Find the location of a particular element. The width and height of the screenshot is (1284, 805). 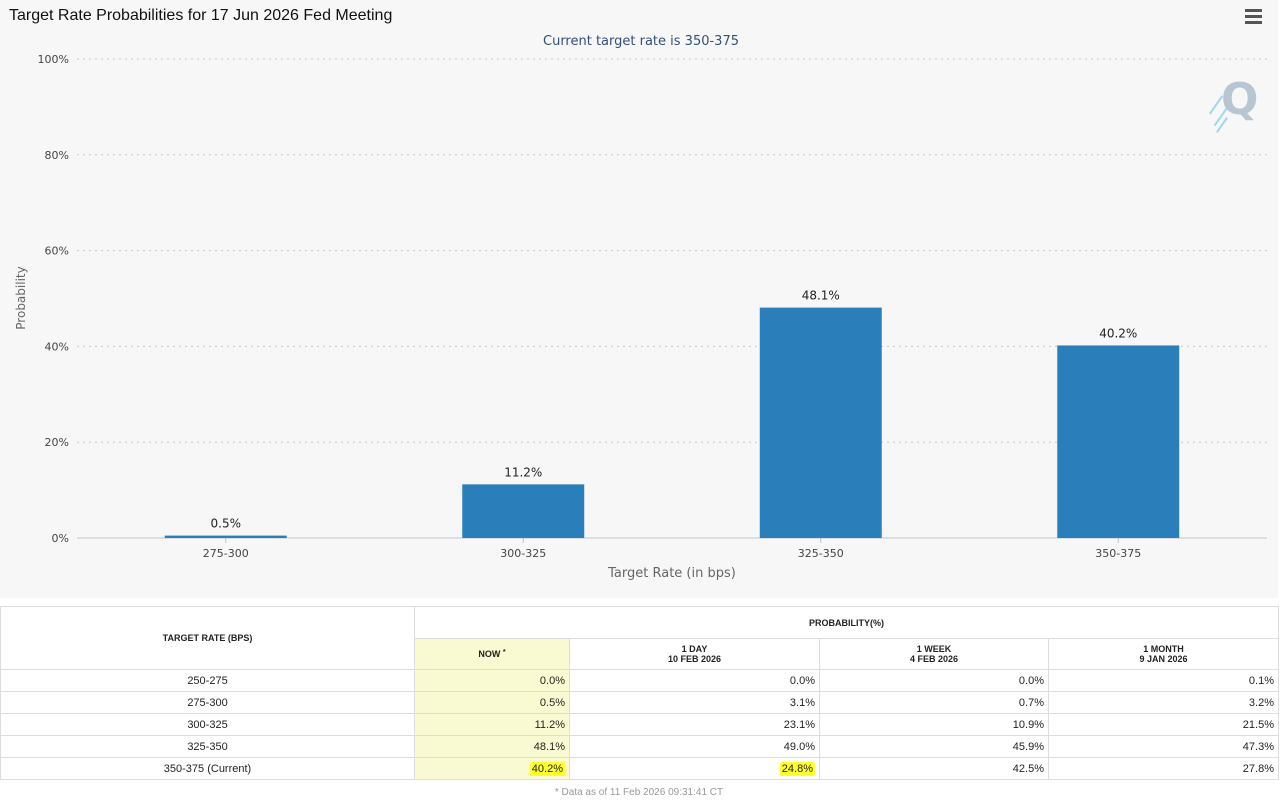

one-day-cell: 23.1% is located at coordinates (694, 724).